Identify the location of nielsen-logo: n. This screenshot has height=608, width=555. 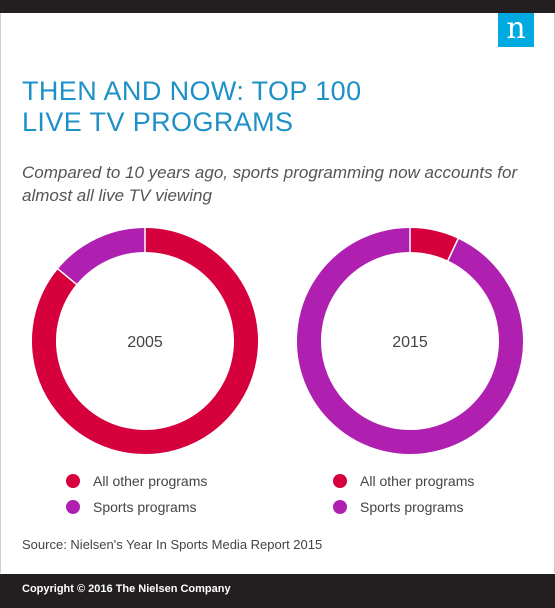
(516, 30).